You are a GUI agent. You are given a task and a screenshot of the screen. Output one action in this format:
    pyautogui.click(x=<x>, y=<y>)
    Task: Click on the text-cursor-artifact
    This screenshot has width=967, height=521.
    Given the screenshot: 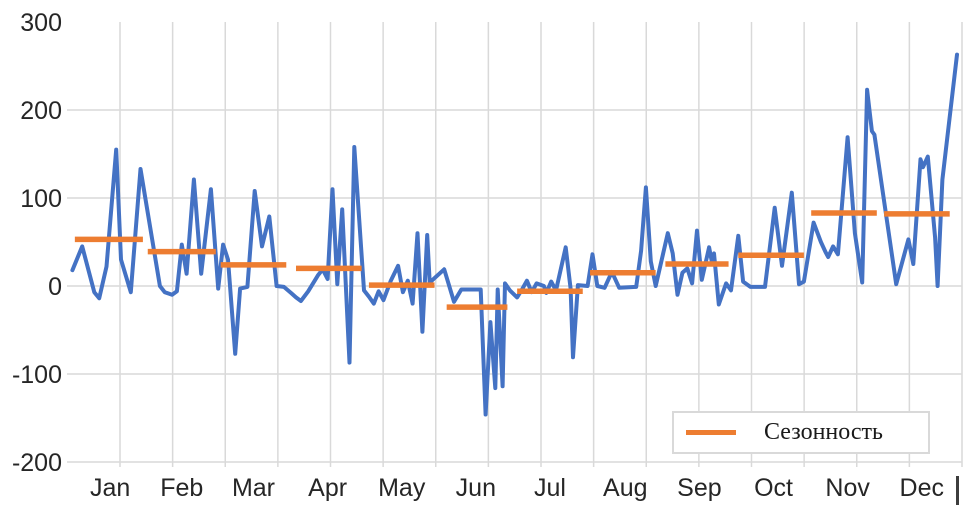 What is the action you would take?
    pyautogui.click(x=957, y=490)
    